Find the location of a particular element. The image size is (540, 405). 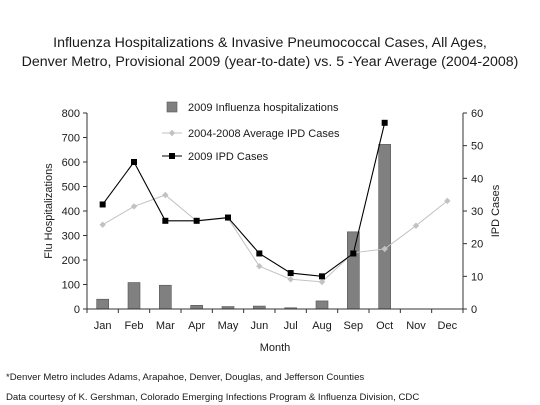

point-2004-2008-average-ipd-cases-feb is located at coordinates (134, 206).